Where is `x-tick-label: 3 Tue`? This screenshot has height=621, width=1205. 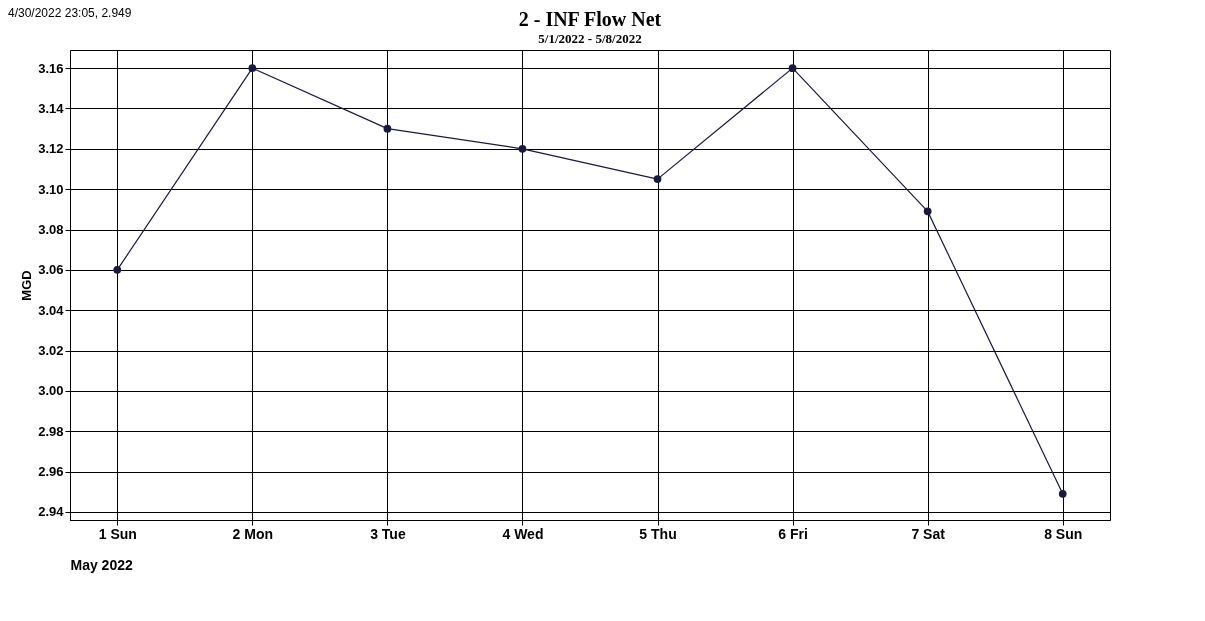
x-tick-label: 3 Tue is located at coordinates (388, 533).